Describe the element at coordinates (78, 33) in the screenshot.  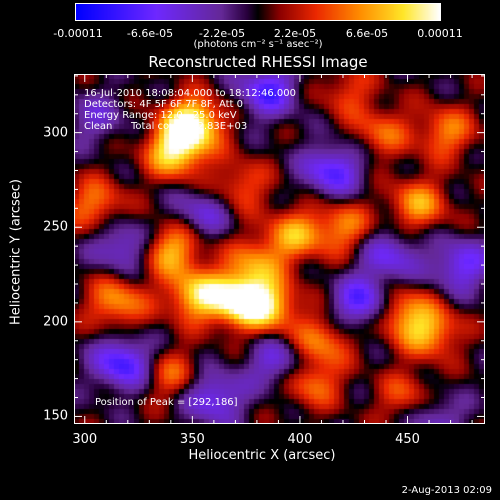
I see `colorbar-tick-label: -0.00011` at that location.